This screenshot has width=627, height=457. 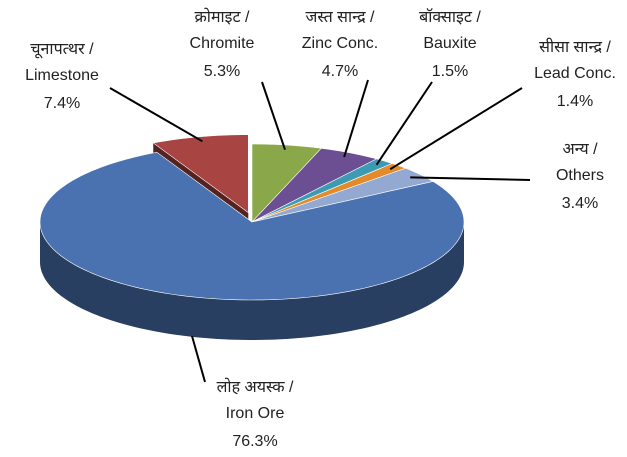 I want to click on slice-label: चूनापत्थर /, so click(x=62, y=50).